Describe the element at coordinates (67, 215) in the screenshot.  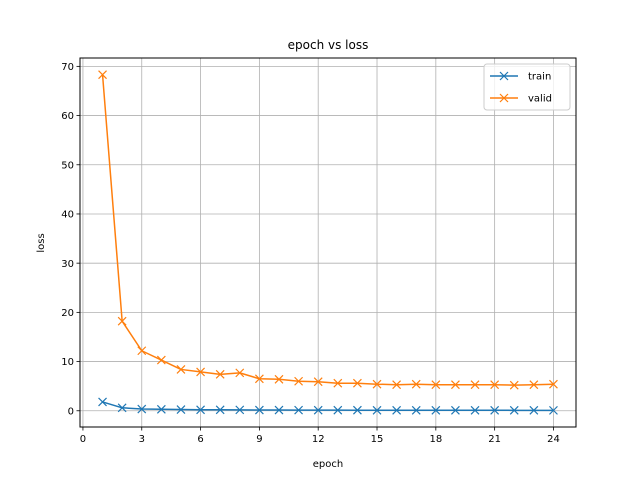
I see `y-tick-label: 40` at that location.